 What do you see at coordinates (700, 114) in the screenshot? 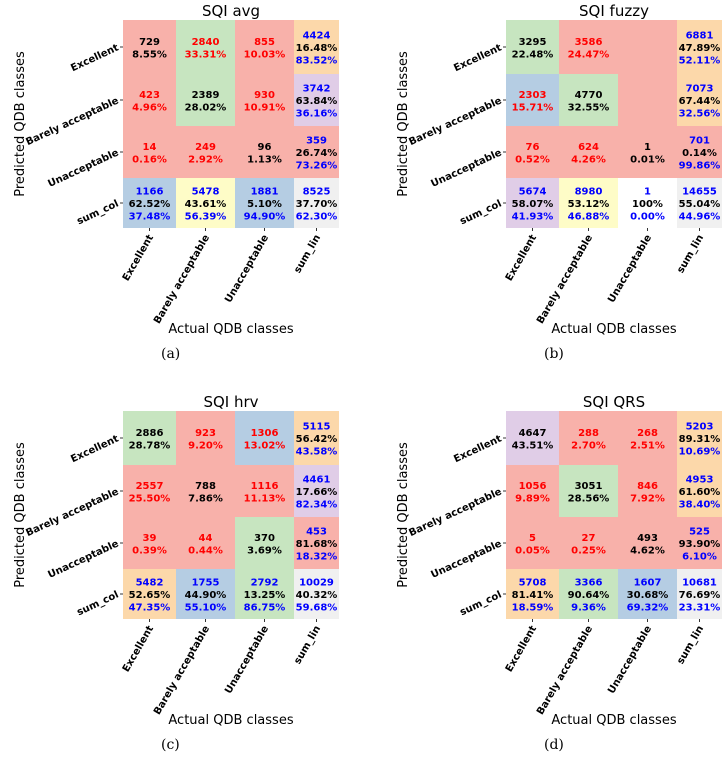
I see `cell-value: 32.56%` at bounding box center [700, 114].